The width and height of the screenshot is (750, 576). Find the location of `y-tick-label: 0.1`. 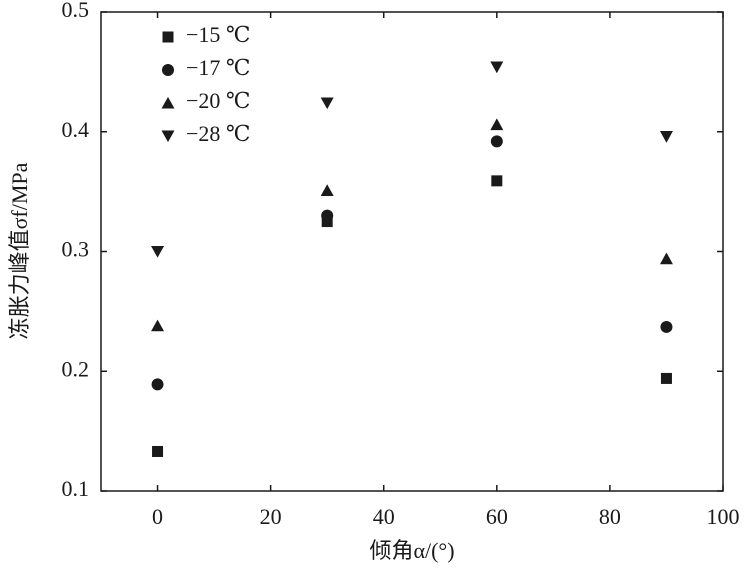

y-tick-label: 0.1 is located at coordinates (76, 488).